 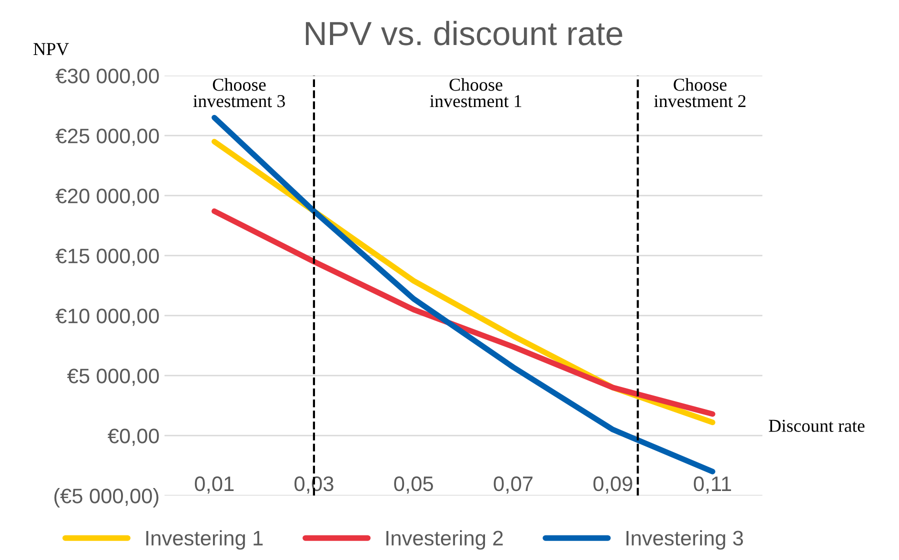 What do you see at coordinates (204, 540) in the screenshot?
I see `legend-label: Investering 1` at bounding box center [204, 540].